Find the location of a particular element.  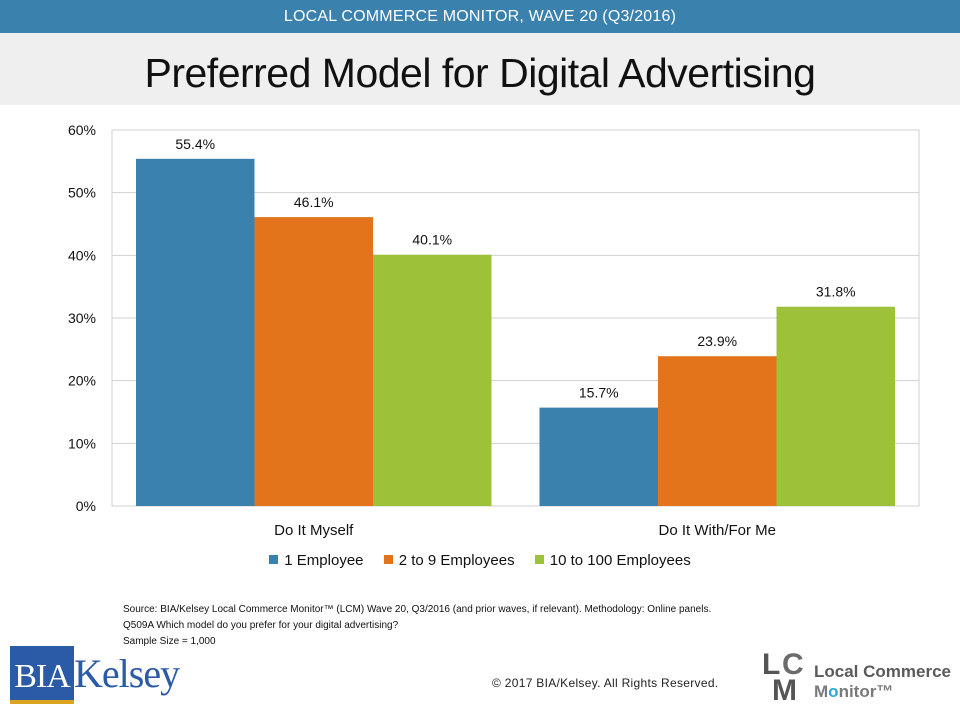

lcm-logo: L C M Local Commerce Monitor™ is located at coordinates (857, 678).